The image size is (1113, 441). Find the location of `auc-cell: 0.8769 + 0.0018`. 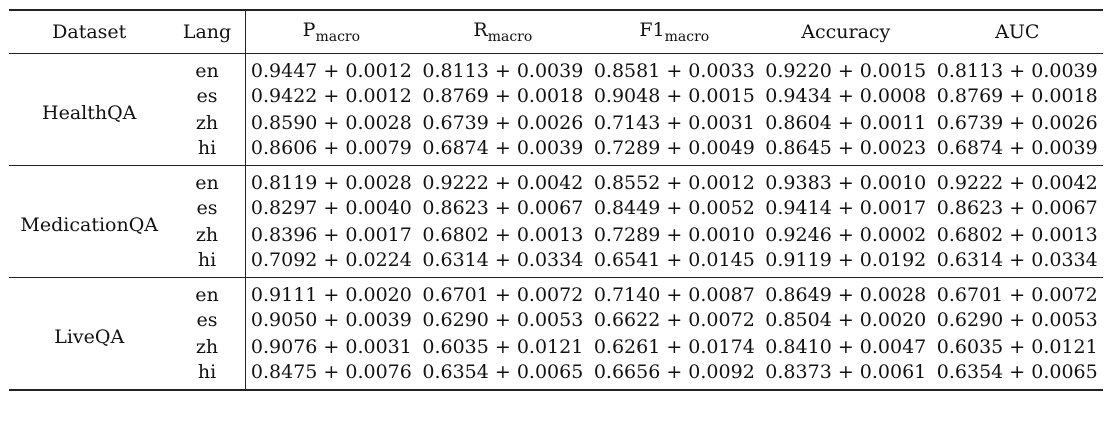

auc-cell: 0.8769 + 0.0018 is located at coordinates (1017, 95).